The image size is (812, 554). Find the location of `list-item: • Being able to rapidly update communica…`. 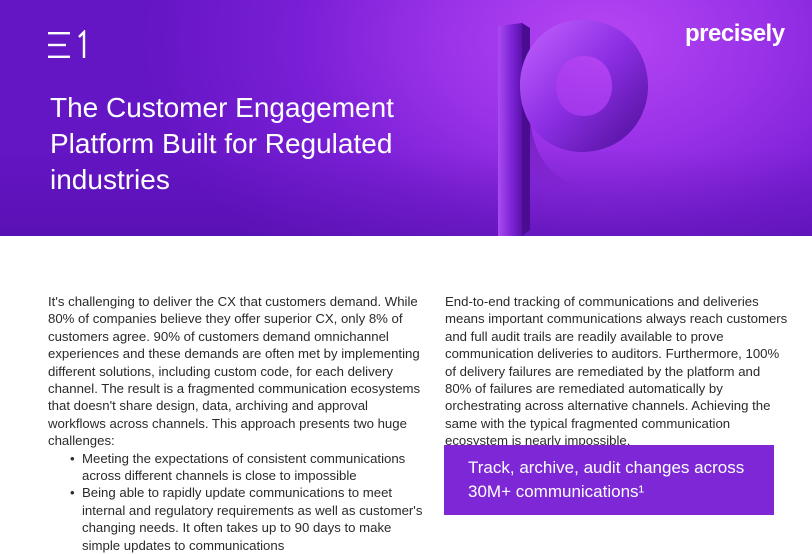

list-item: • Being able to rapidly update communica… is located at coordinates (247, 519).